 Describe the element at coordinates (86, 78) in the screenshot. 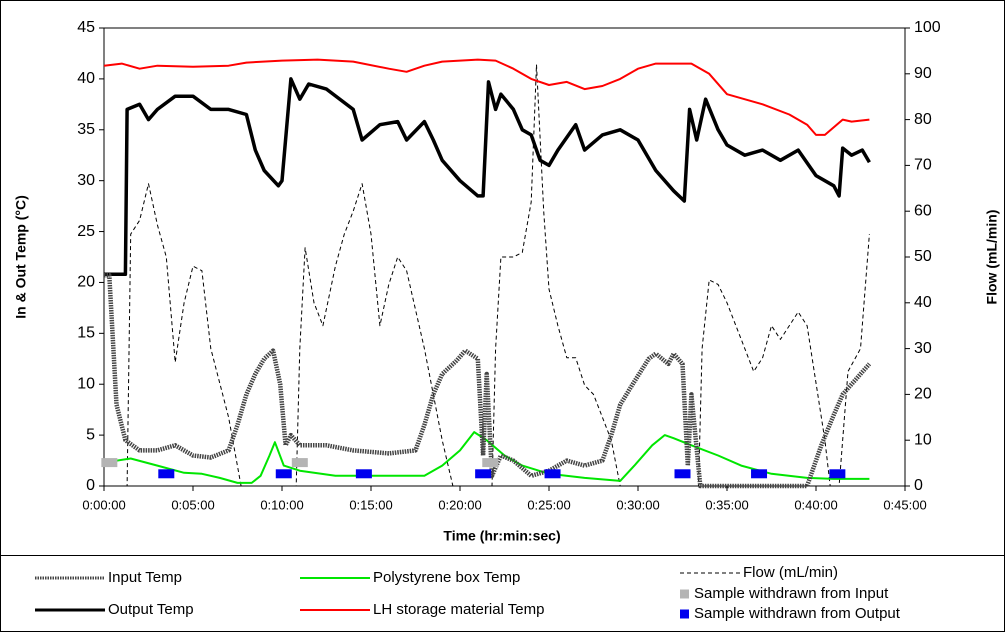

I see `y-tick-label: 40` at that location.